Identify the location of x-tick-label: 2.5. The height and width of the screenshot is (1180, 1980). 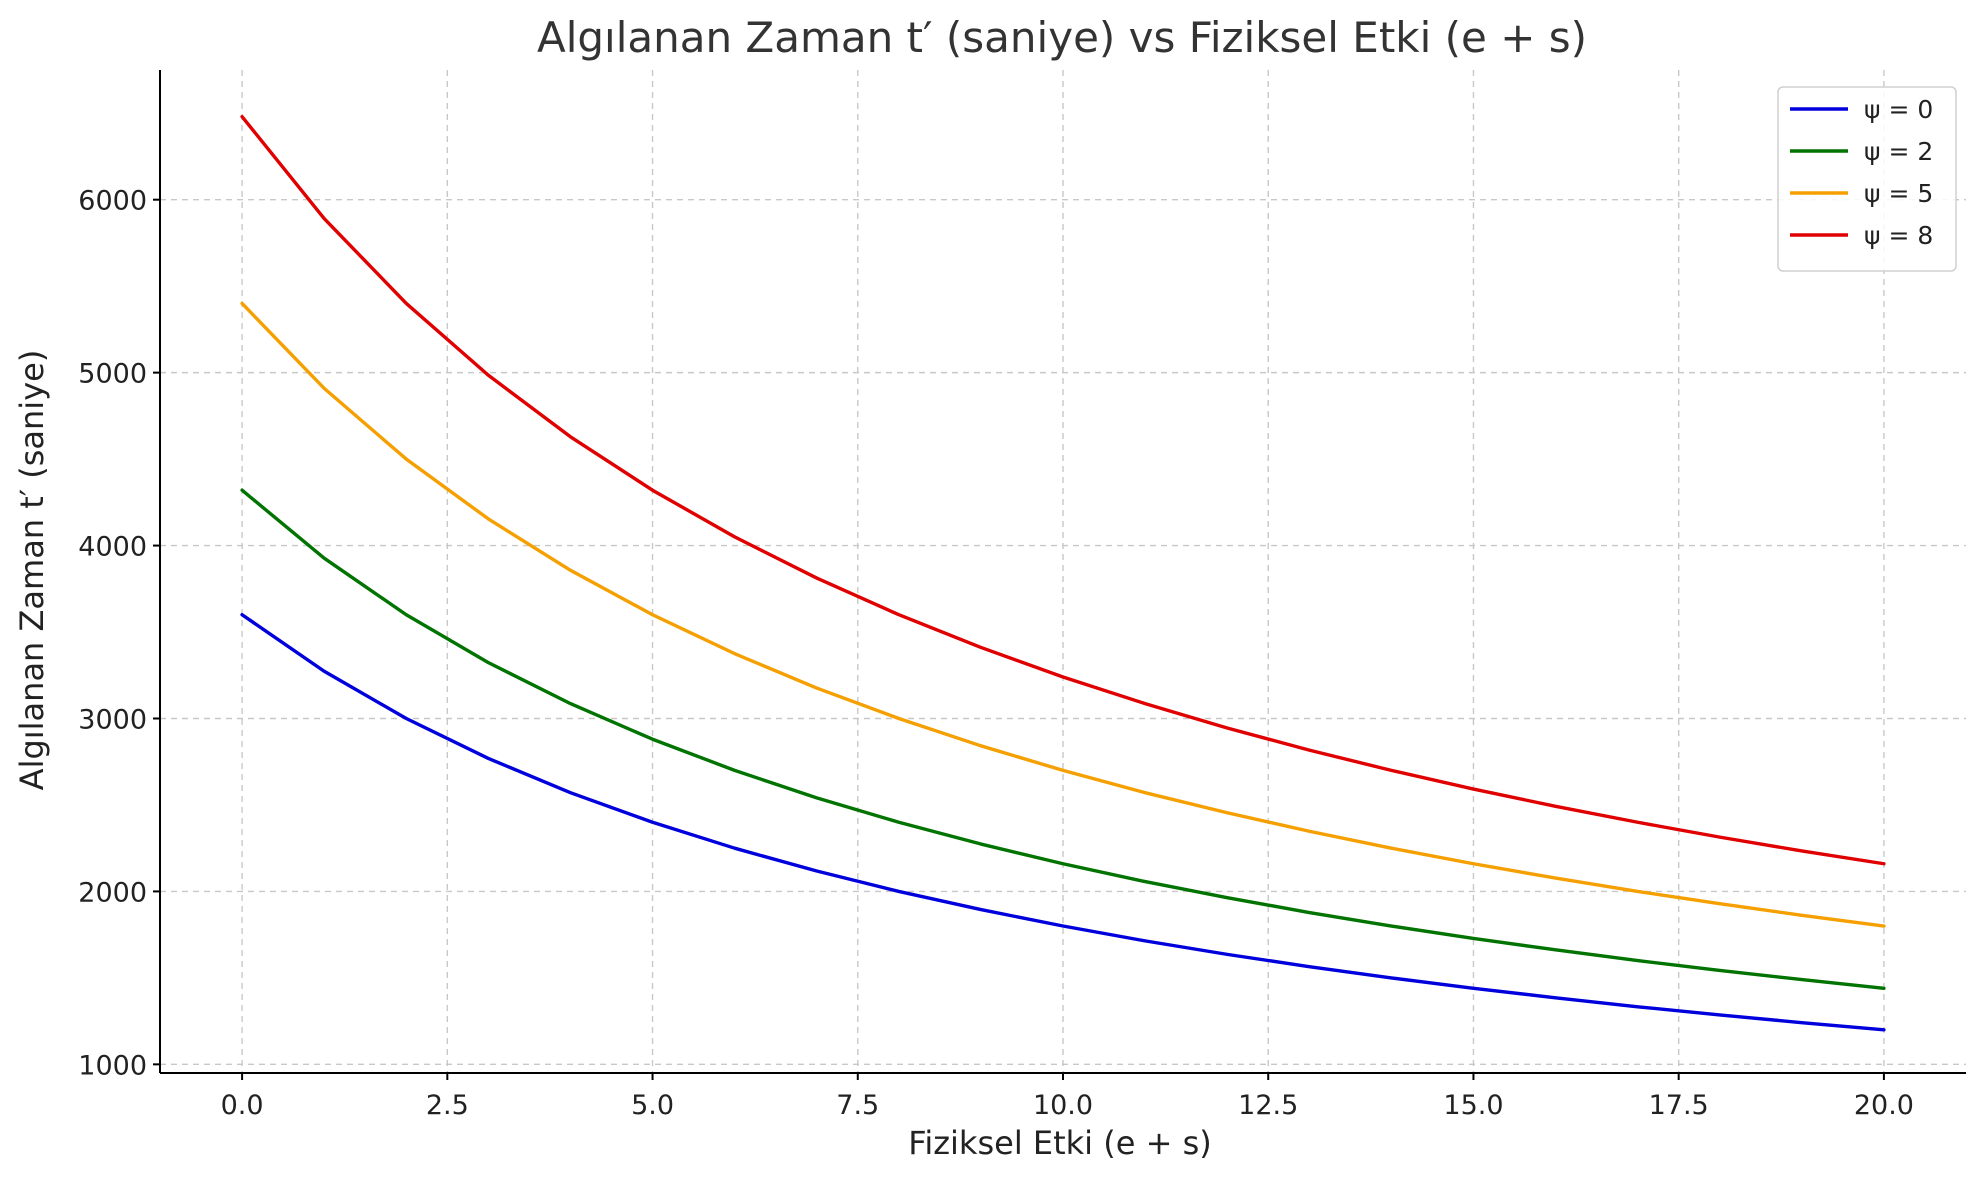
(447, 1105).